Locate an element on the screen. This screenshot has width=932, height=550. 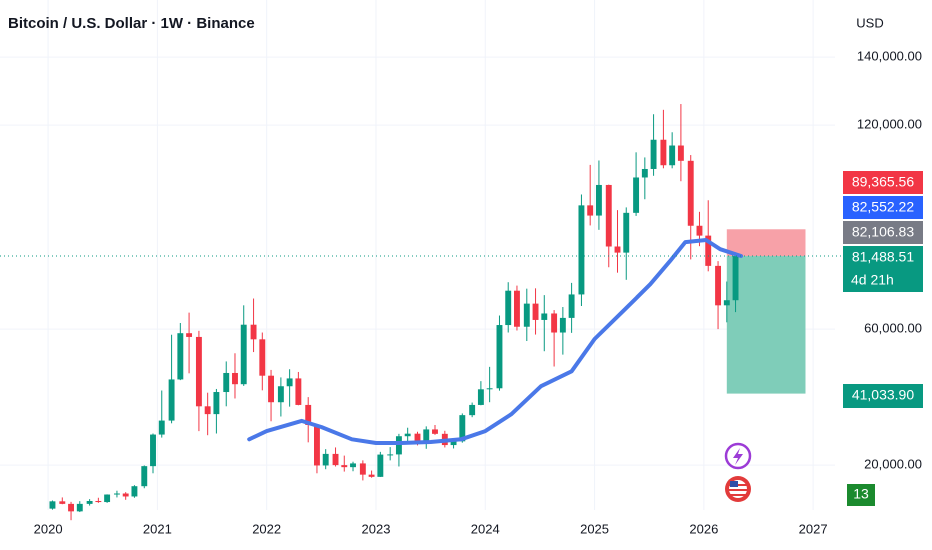
x-tick-label: 2022 is located at coordinates (266, 528).